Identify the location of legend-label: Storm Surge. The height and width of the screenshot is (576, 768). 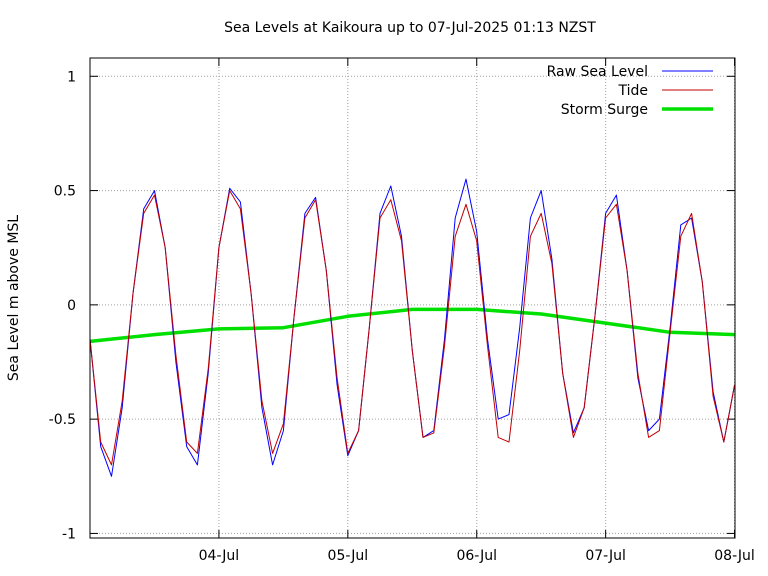
(604, 110).